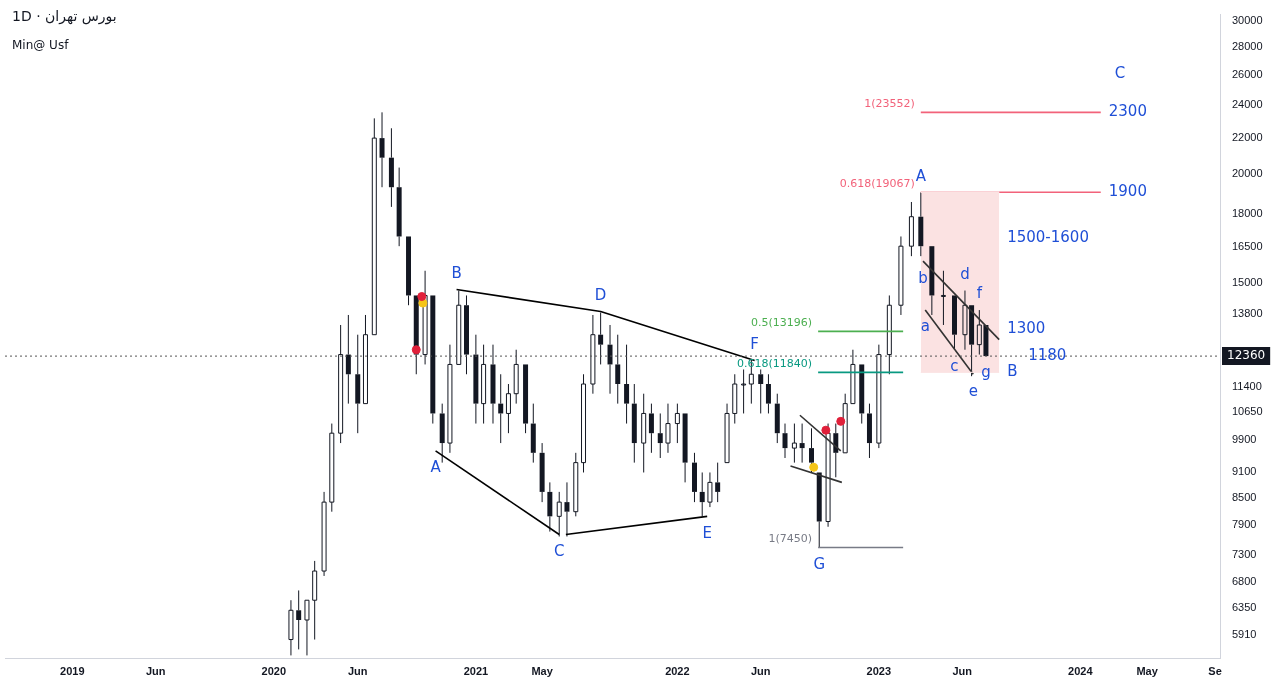 This screenshot has height=682, width=1280. What do you see at coordinates (754, 343) in the screenshot?
I see `annotation: F` at bounding box center [754, 343].